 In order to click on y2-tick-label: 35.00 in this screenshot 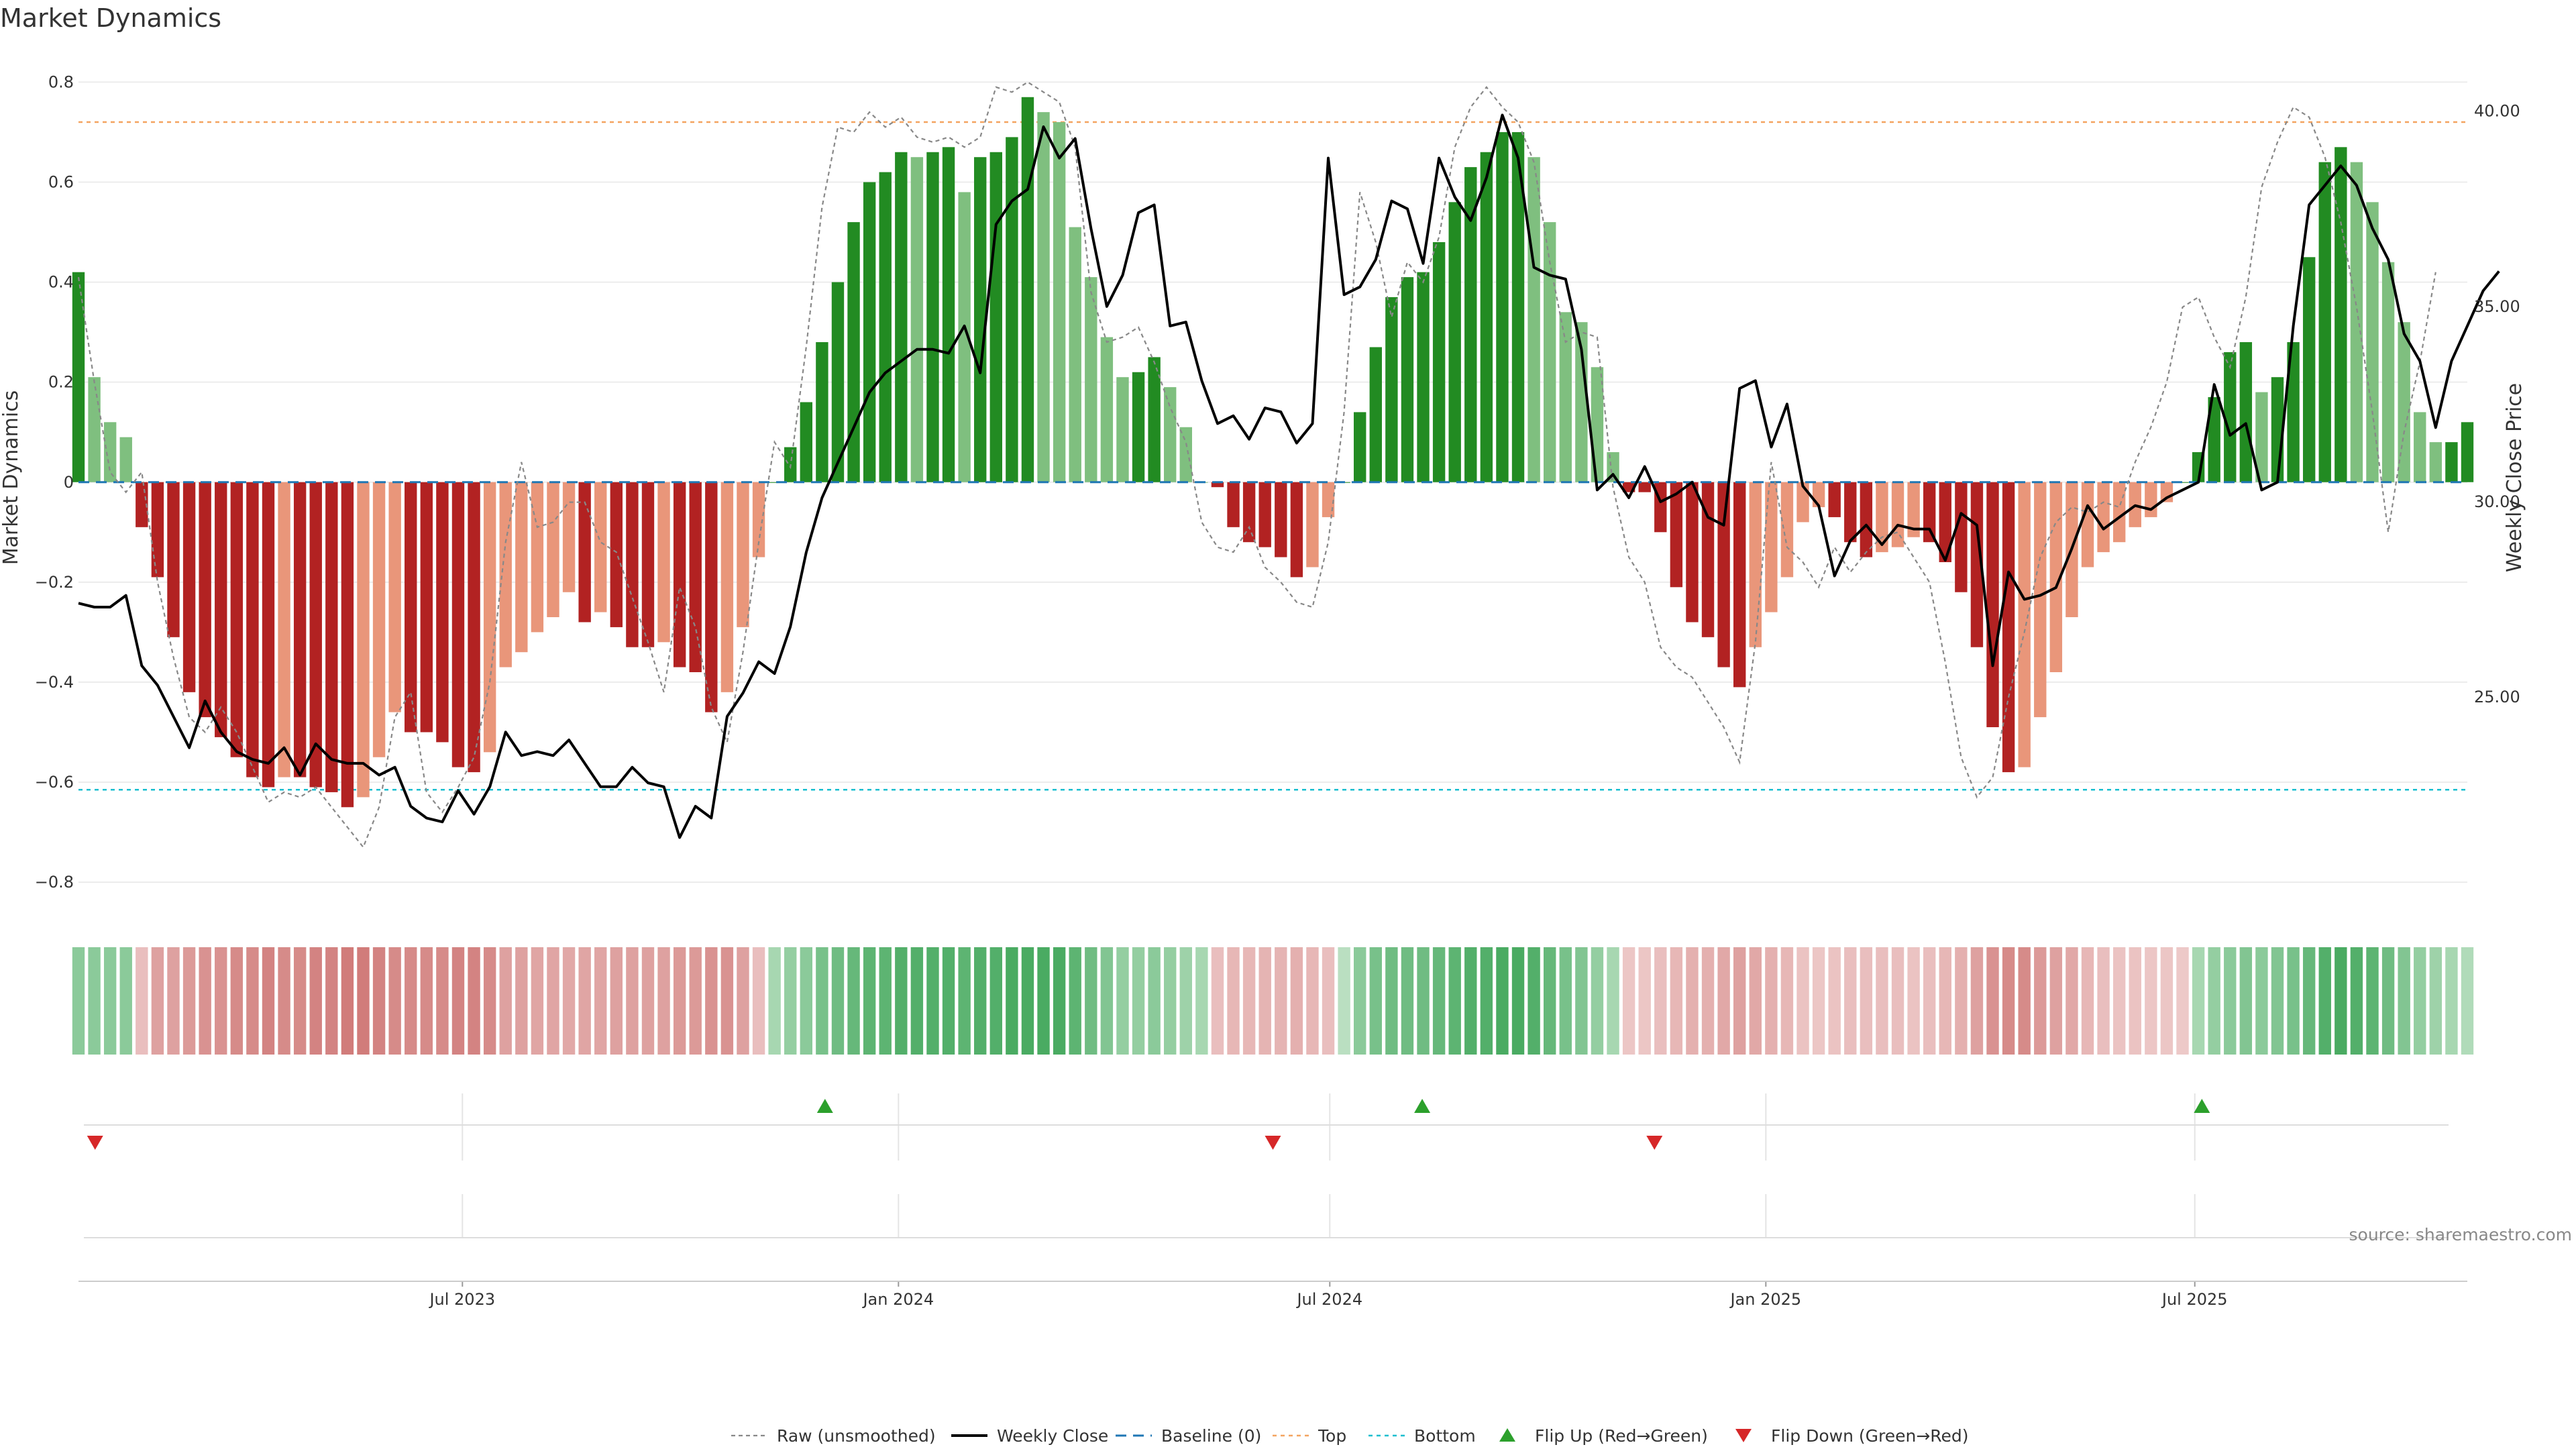, I will do `click(2497, 306)`.